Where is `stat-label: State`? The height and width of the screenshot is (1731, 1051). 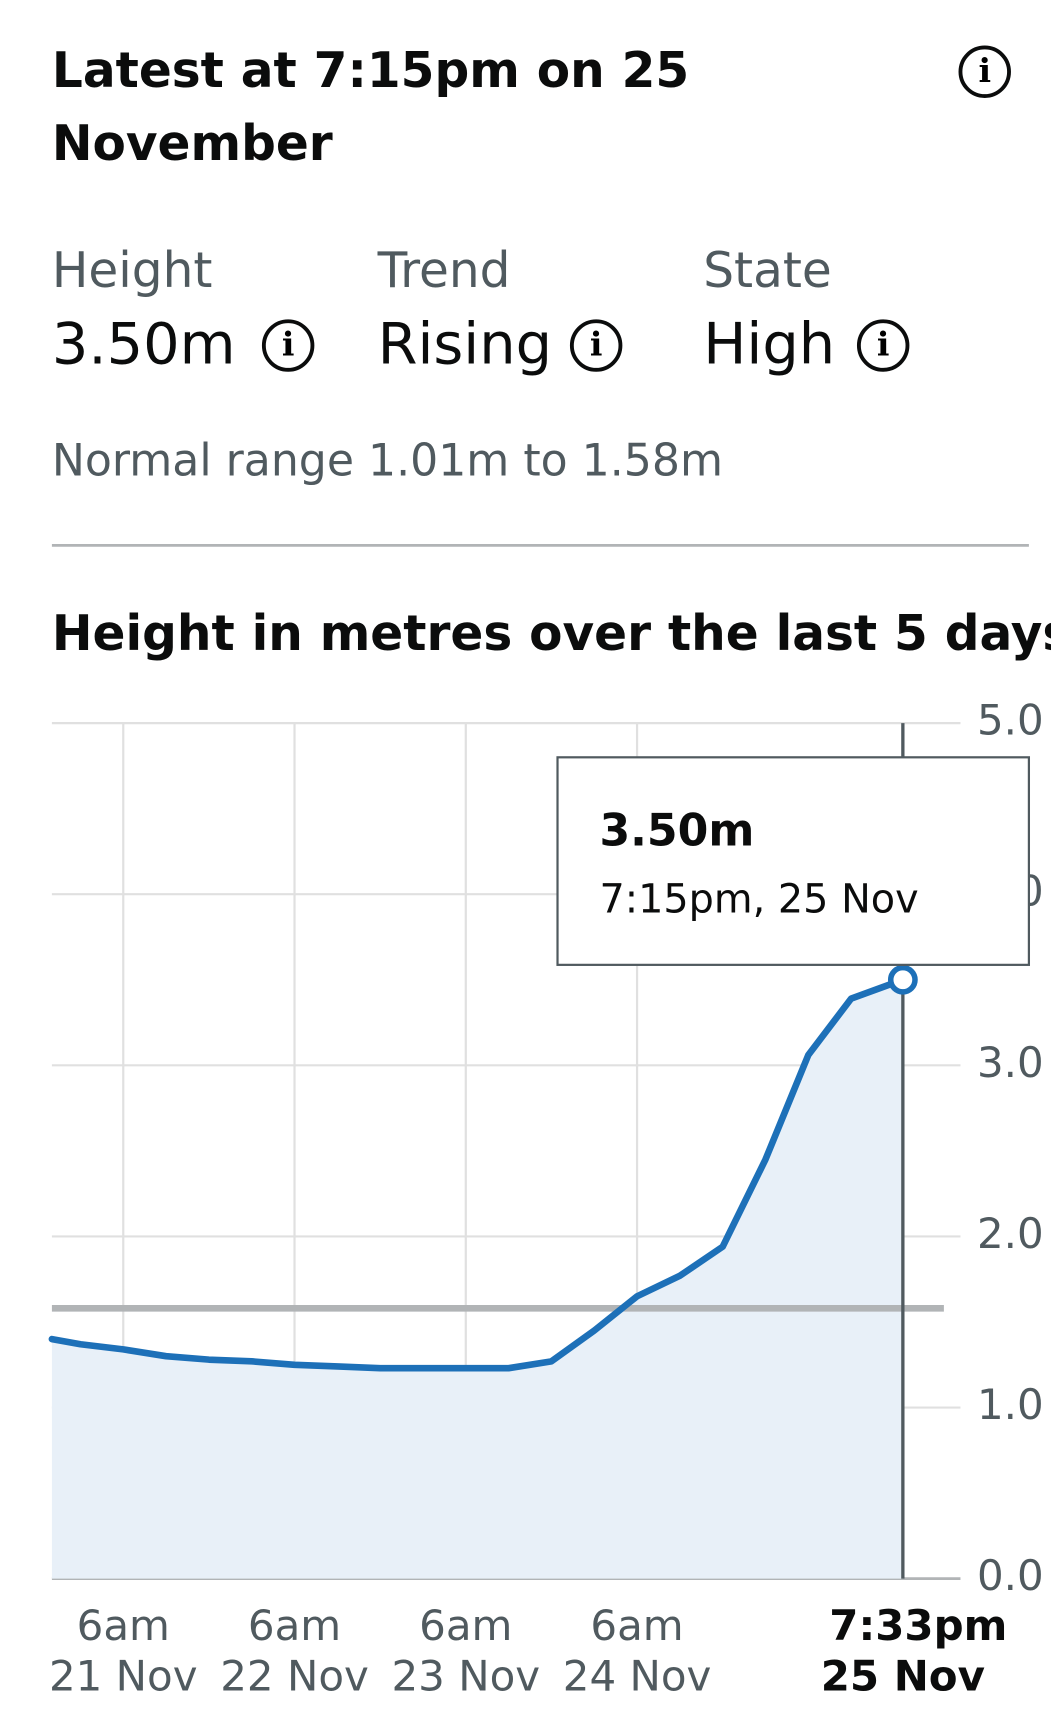
stat-label: State is located at coordinates (767, 271).